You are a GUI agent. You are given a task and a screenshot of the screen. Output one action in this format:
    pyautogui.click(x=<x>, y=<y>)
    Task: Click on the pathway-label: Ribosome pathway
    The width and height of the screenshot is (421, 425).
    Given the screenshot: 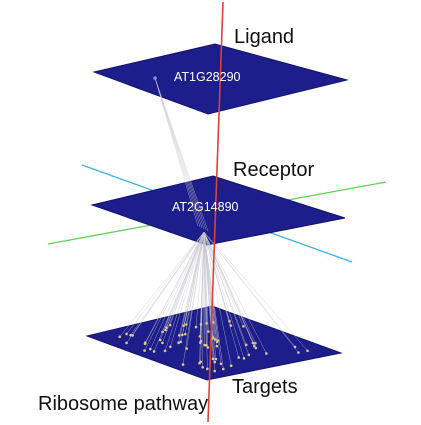 What is the action you would take?
    pyautogui.click(x=123, y=404)
    